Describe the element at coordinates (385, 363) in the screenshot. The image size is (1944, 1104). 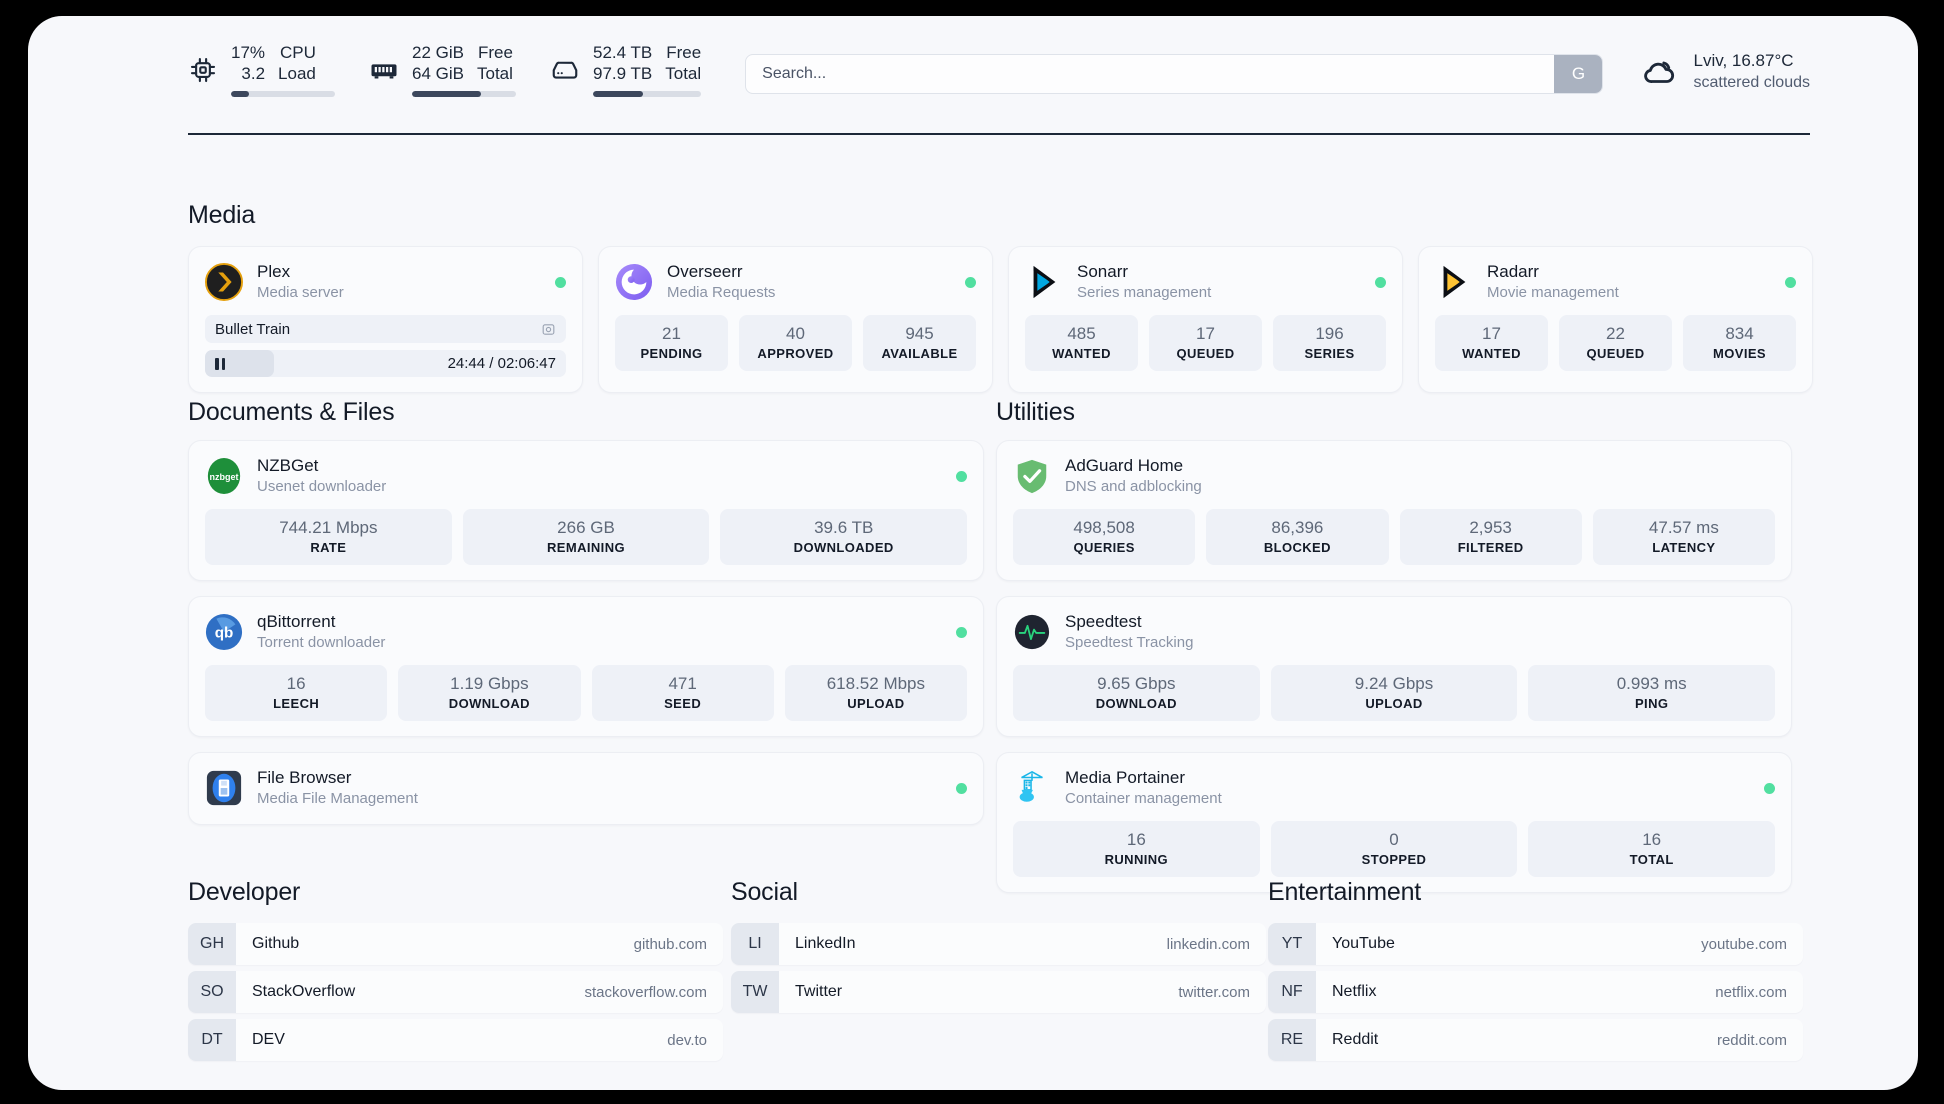
I see `now-playing-progress: 24:44 / 02:06:47` at that location.